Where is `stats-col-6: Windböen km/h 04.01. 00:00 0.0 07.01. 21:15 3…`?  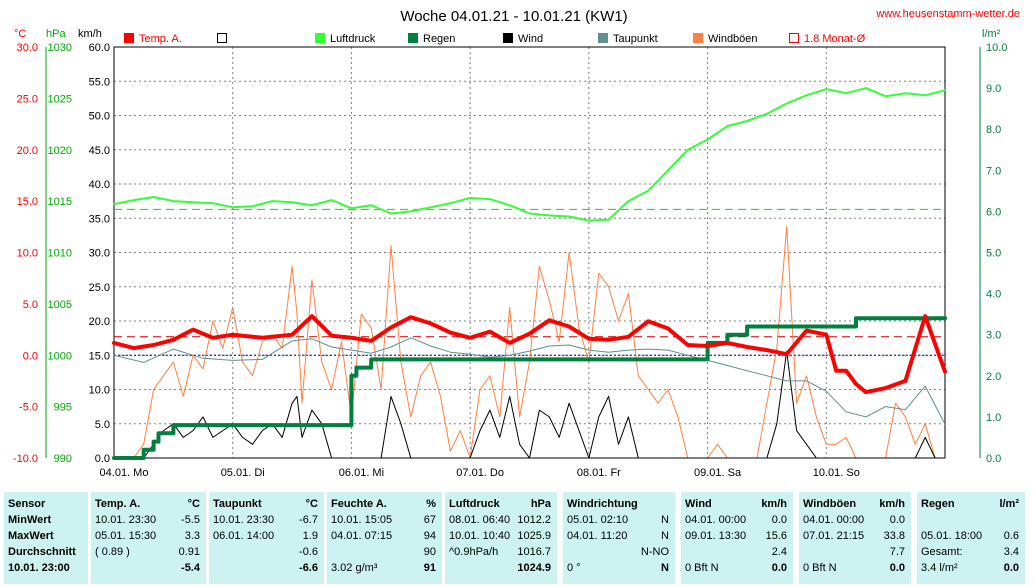
stats-col-6: Windböen km/h 04.01. 00:00 0.0 07.01. 21:15 3… is located at coordinates (855, 538).